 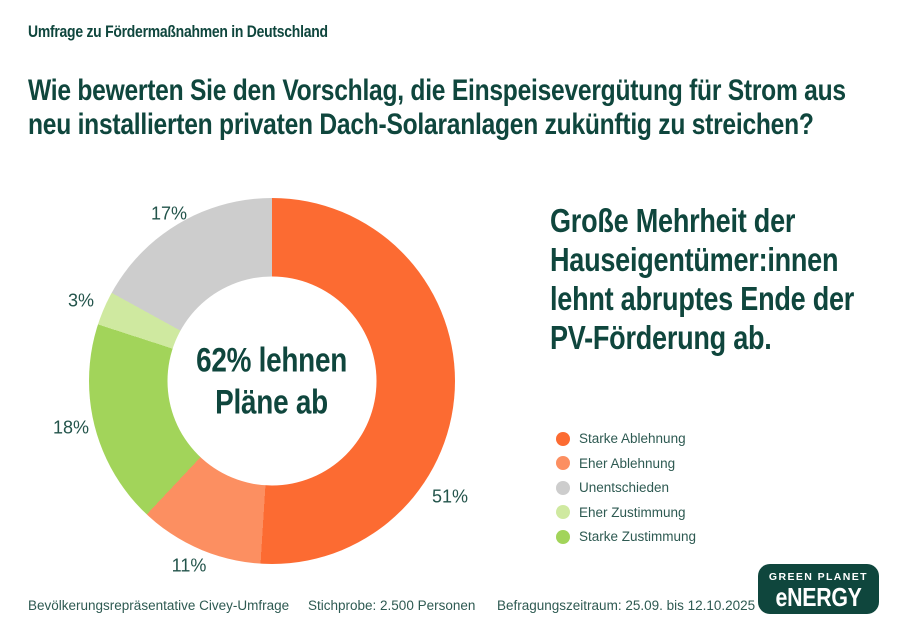 What do you see at coordinates (638, 536) in the screenshot?
I see `legend-label: Starke Zustimmung` at bounding box center [638, 536].